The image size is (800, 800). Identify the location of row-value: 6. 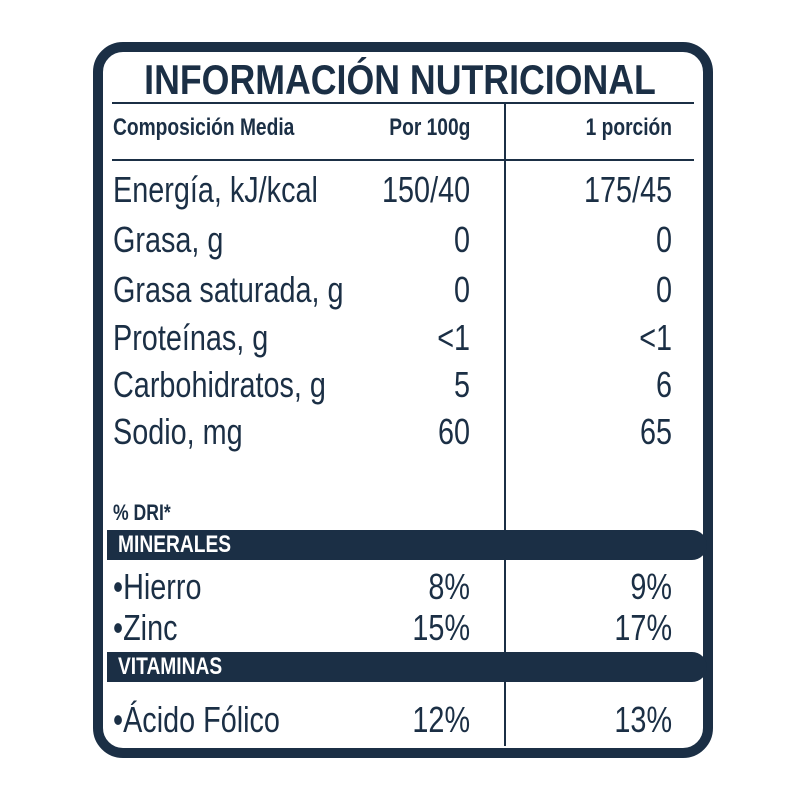
(663, 384).